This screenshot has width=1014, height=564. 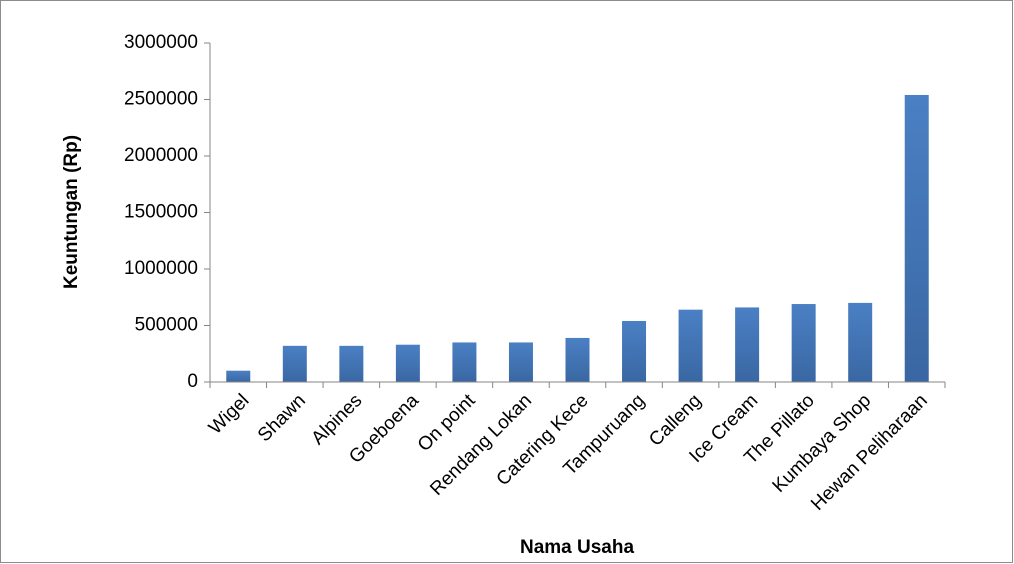 I want to click on y-tick-label: 1500000, so click(x=161, y=212).